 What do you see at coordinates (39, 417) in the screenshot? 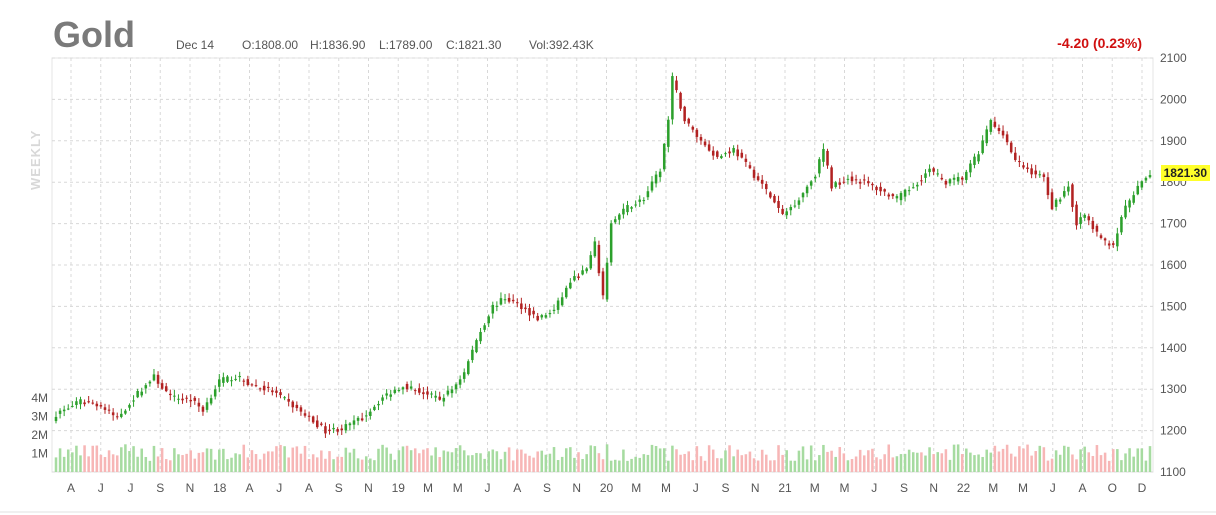
I see `volume-tick-label: 3M` at bounding box center [39, 417].